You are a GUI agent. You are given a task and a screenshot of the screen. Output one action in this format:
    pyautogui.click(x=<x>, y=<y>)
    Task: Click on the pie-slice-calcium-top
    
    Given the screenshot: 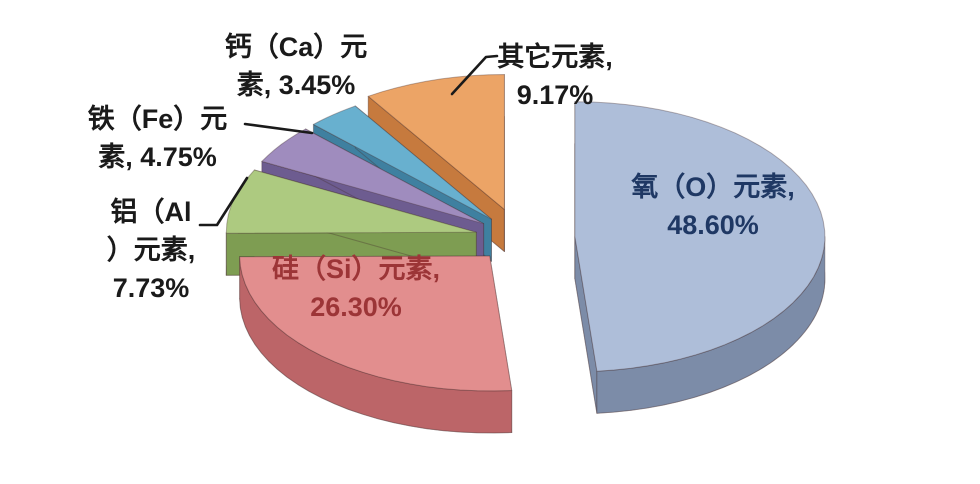 What is the action you would take?
    pyautogui.click(x=402, y=162)
    